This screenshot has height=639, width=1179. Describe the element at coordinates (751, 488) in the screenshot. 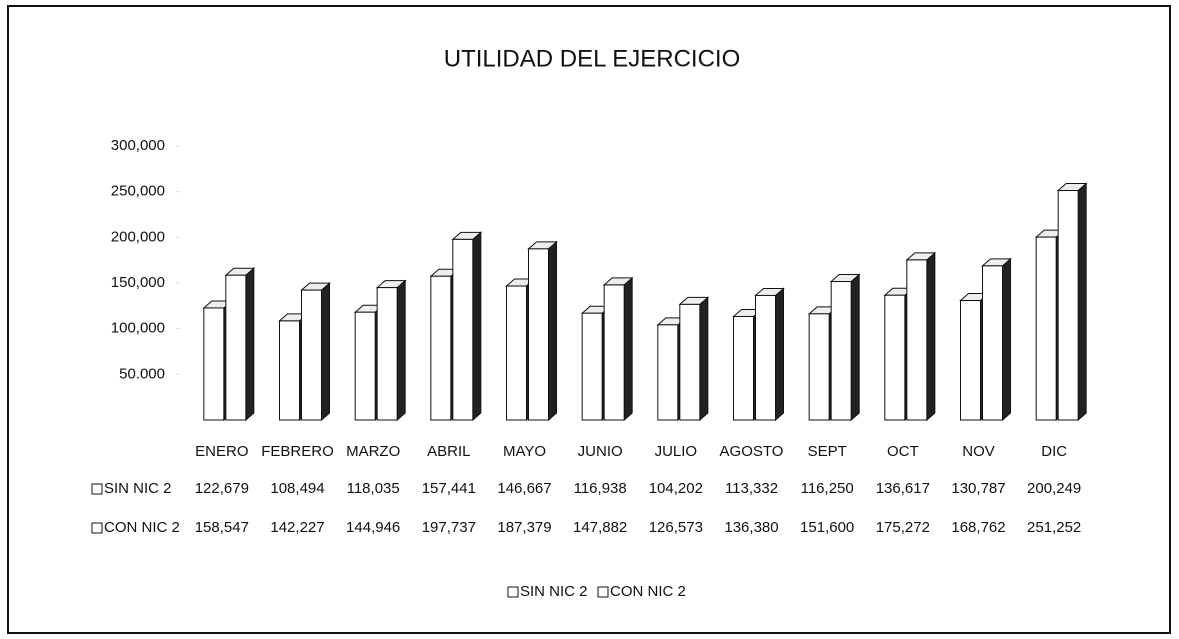

I see `table-cell: 113,332` at that location.